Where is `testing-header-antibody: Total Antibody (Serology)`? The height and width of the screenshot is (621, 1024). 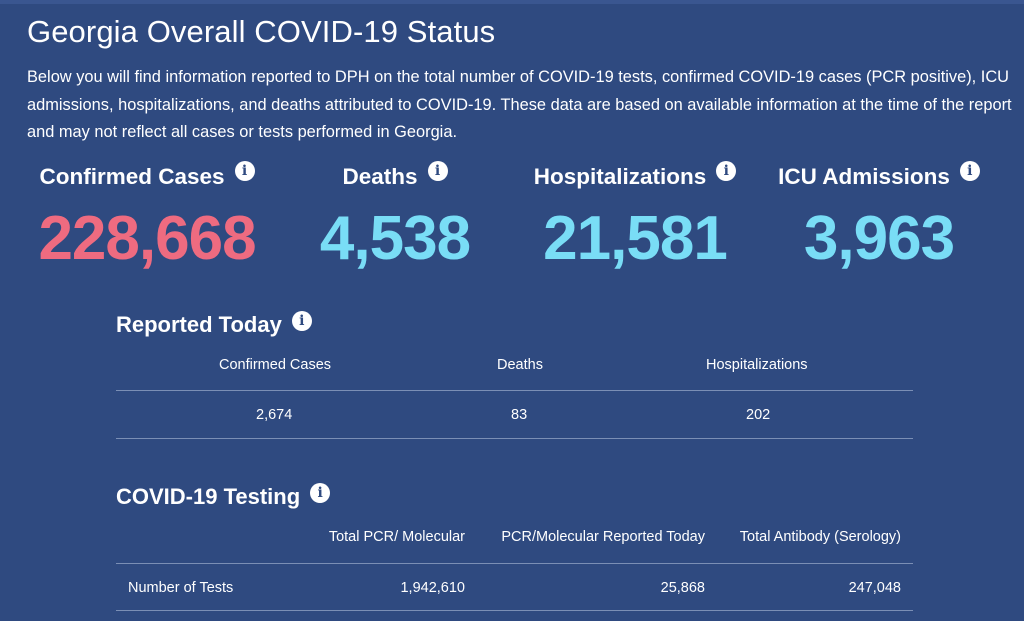
testing-header-antibody: Total Antibody (Serology) is located at coordinates (820, 537).